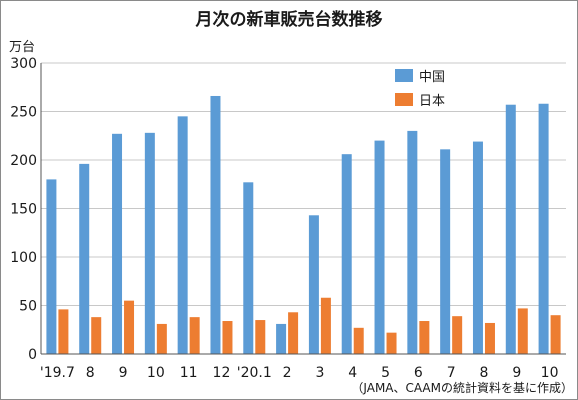 The image size is (578, 400). I want to click on x-tick-label: 7, so click(451, 373).